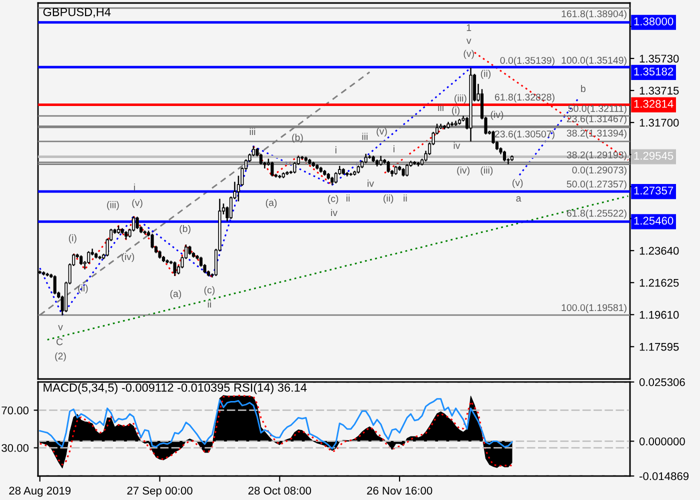  I want to click on annotation: 161.8(1.38904), so click(594, 15).